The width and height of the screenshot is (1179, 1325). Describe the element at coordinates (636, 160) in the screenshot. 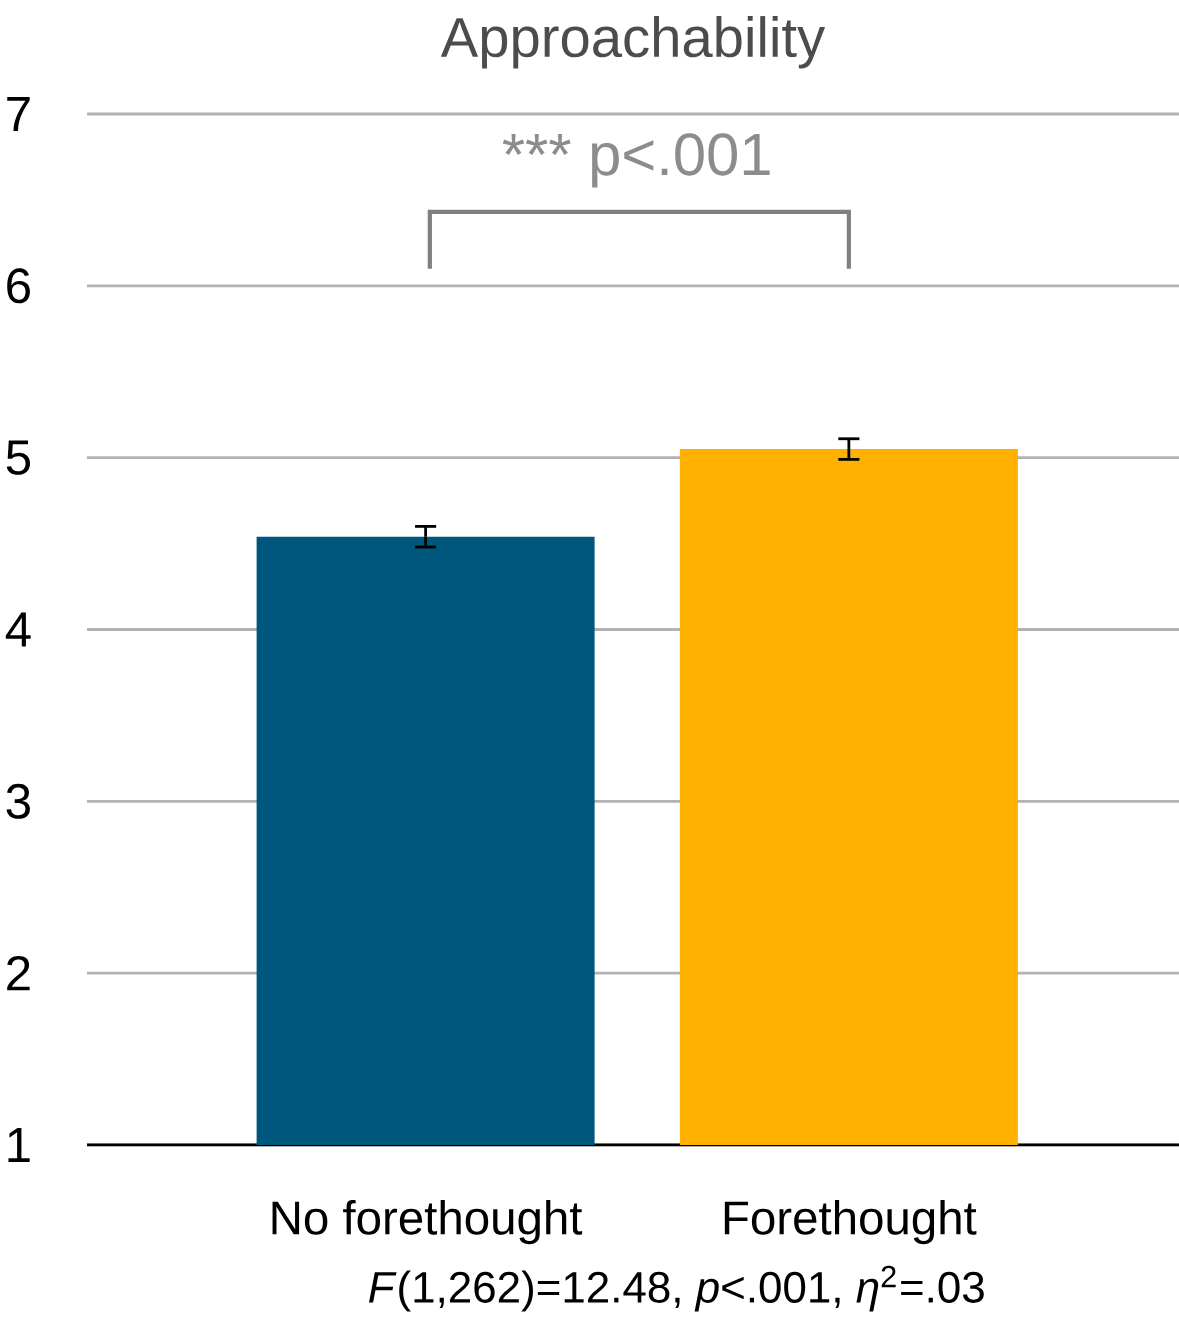

I see `annotation: *** p<.001` at that location.